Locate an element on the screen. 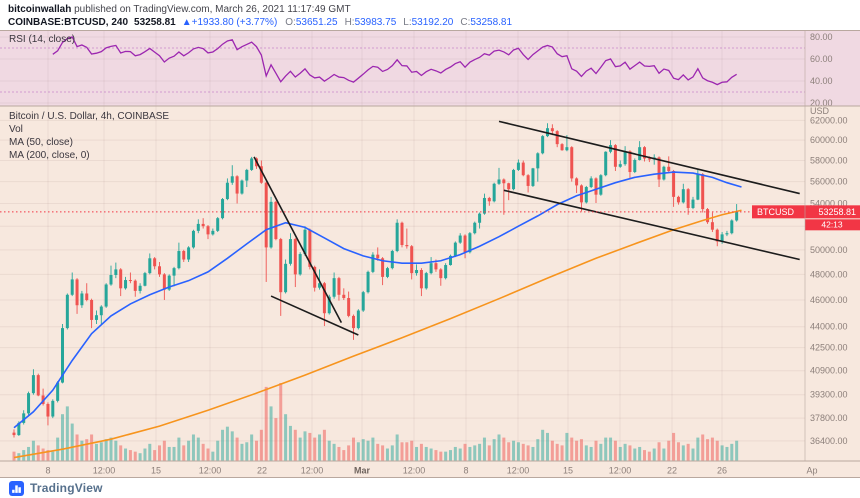 The image size is (860, 498). svg-text: 26 is located at coordinates (722, 471).